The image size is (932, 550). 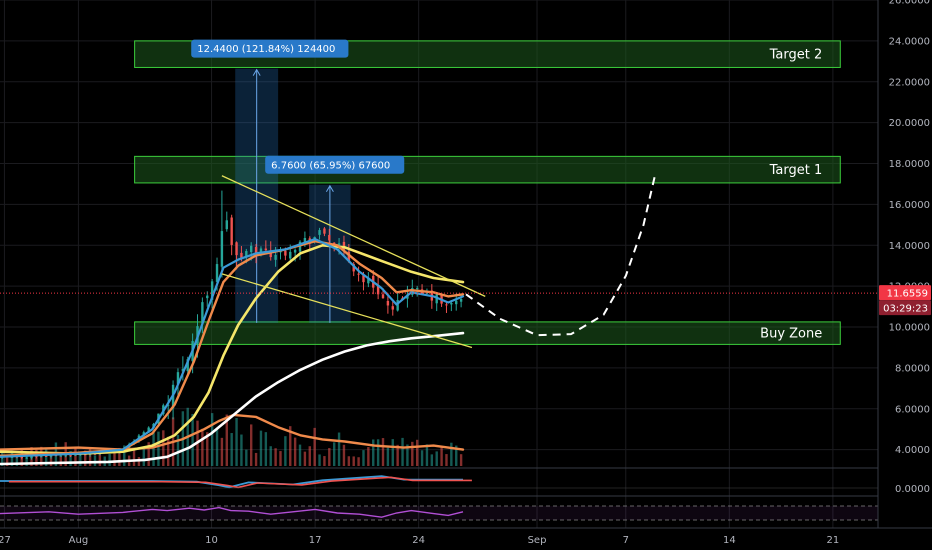 I want to click on rsi-band, so click(x=439, y=513).